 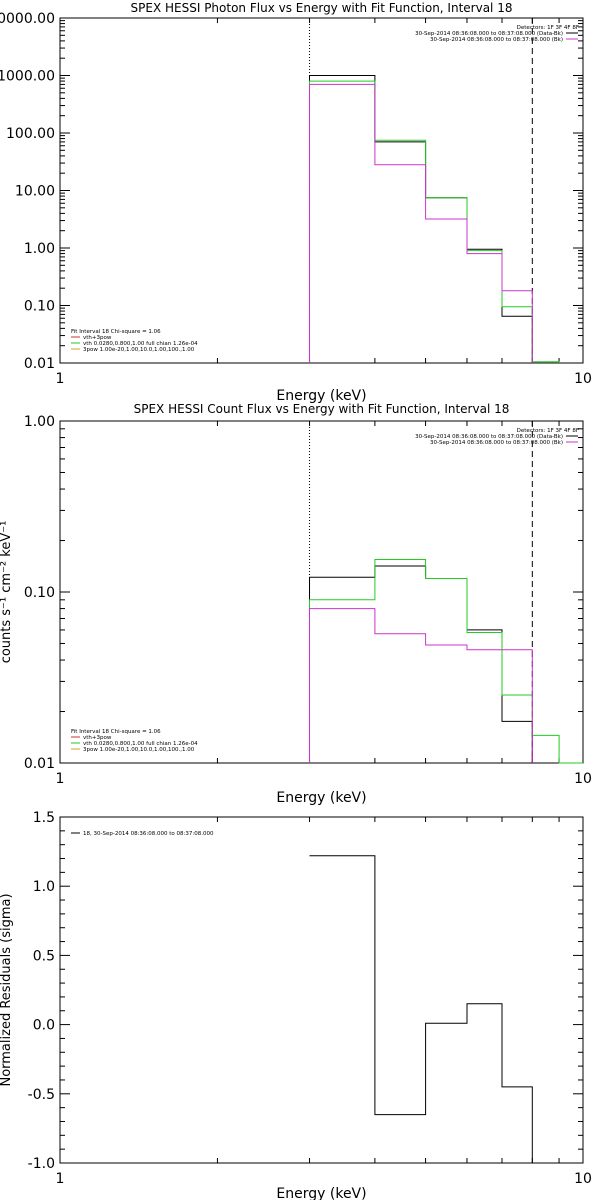 What do you see at coordinates (44, 956) in the screenshot?
I see `y-tick-label: 0.5` at bounding box center [44, 956].